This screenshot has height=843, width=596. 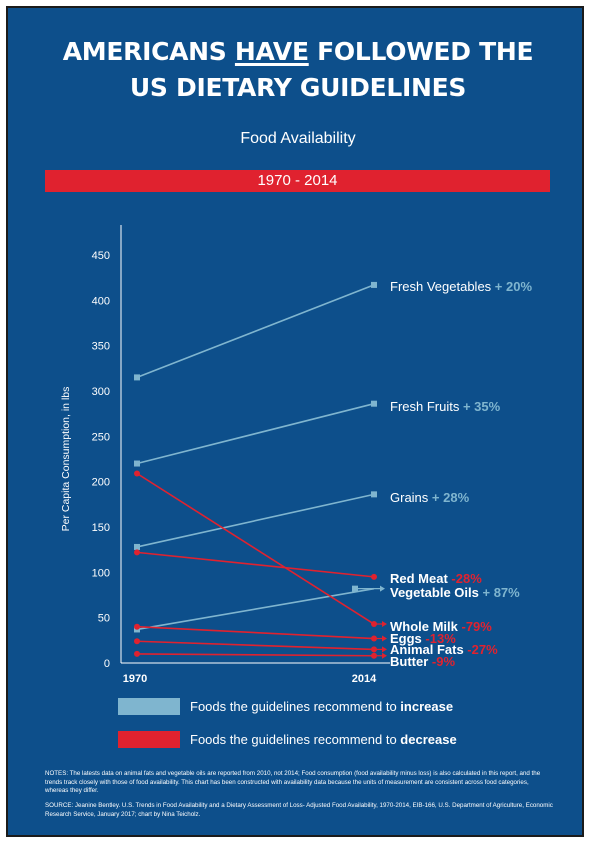 What do you see at coordinates (477, 626) in the screenshot?
I see `series-change: -79%` at bounding box center [477, 626].